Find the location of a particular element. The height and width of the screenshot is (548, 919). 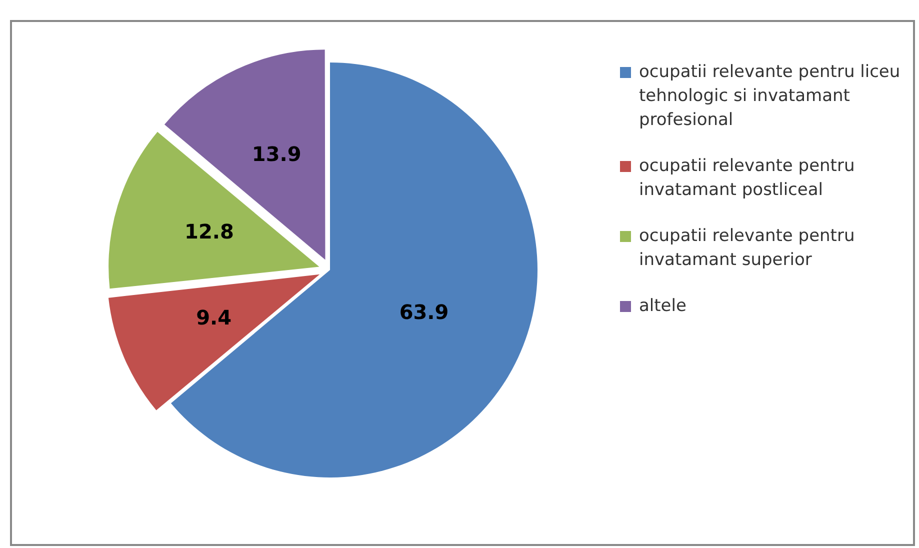

data-label: 13.9 is located at coordinates (277, 154).